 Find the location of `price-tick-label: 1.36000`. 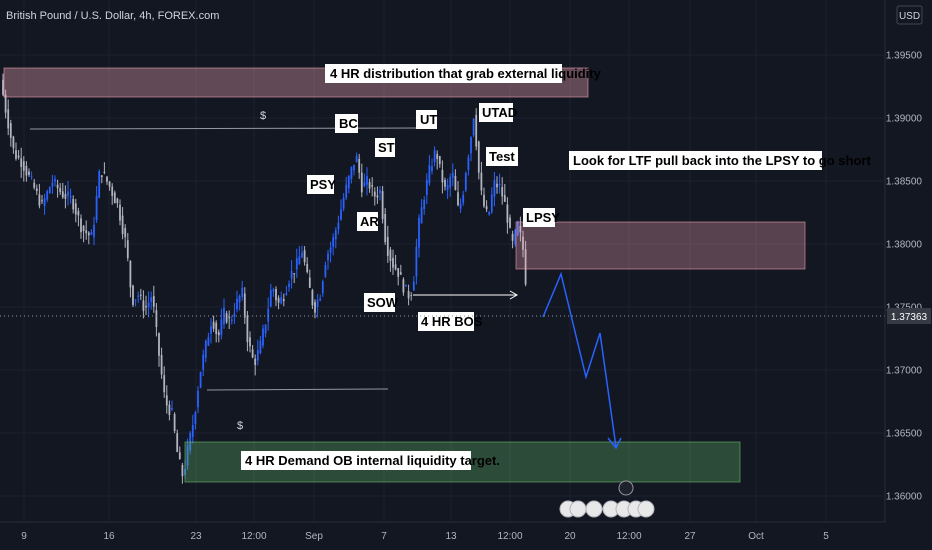

price-tick-label: 1.36000 is located at coordinates (904, 497).